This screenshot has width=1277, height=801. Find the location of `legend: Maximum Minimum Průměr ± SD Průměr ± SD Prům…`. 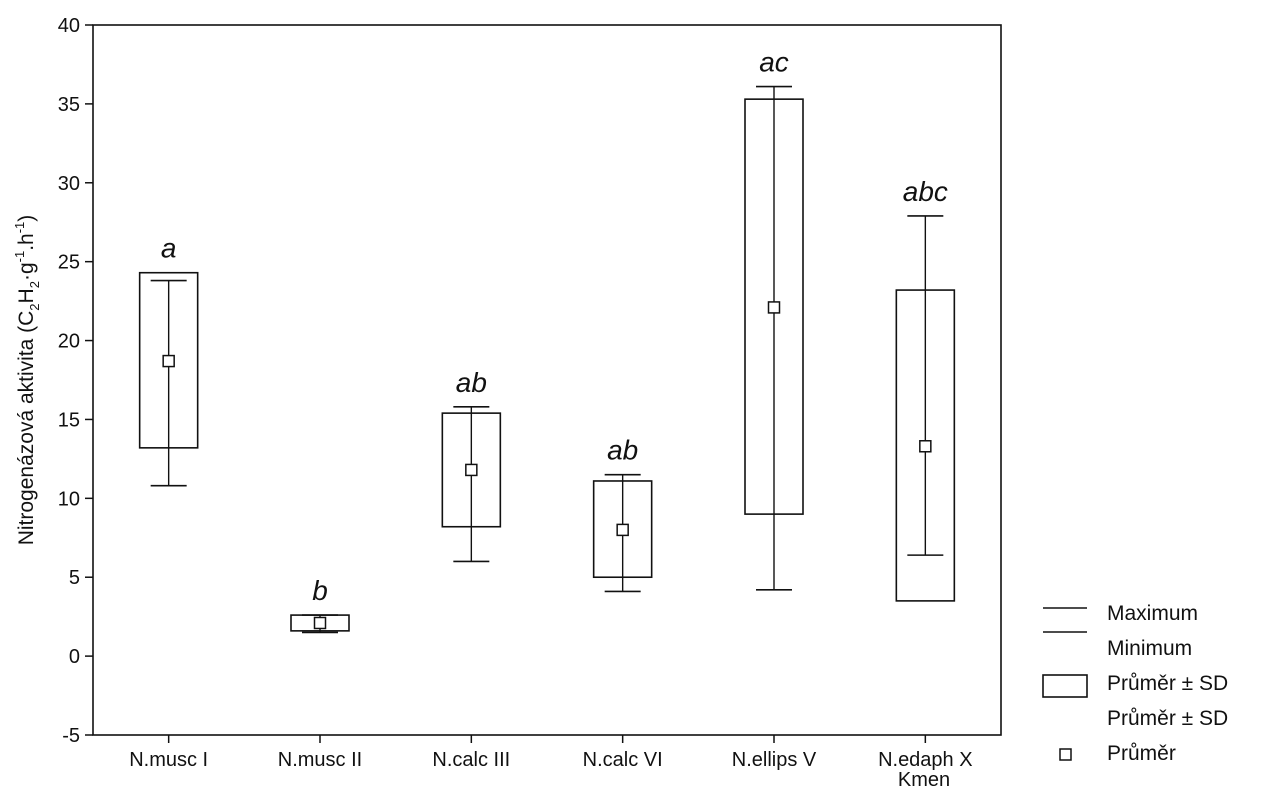

legend: Maximum Minimum Průměr ± SD Průměr ± SD Prům… is located at coordinates (1135, 683).